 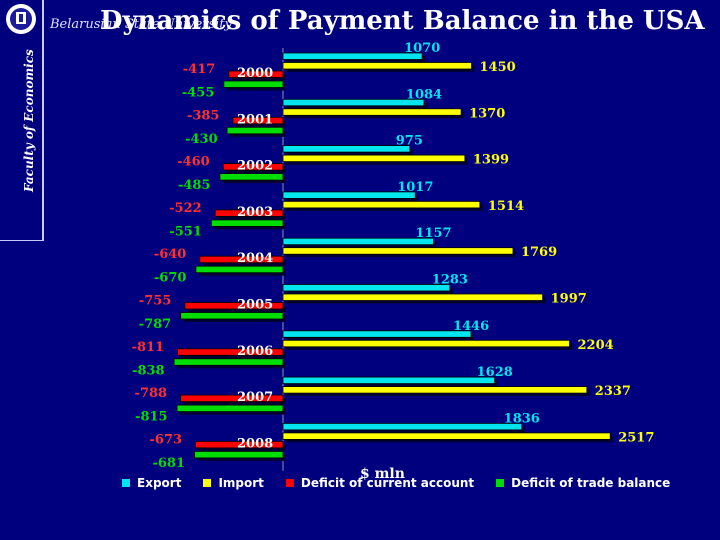 I want to click on legend-item-deficit-current-account: Deficit of current account, so click(x=380, y=483).